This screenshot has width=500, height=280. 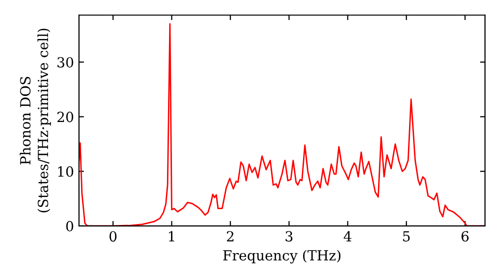 What do you see at coordinates (171, 236) in the screenshot?
I see `x-tick-label: 1` at bounding box center [171, 236].